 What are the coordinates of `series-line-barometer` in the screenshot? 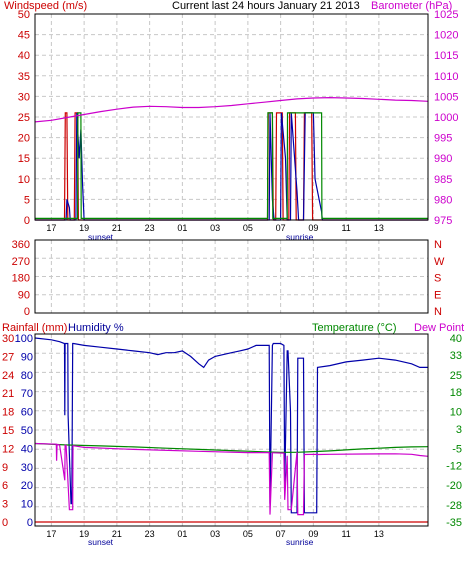 It's located at (231, 109).